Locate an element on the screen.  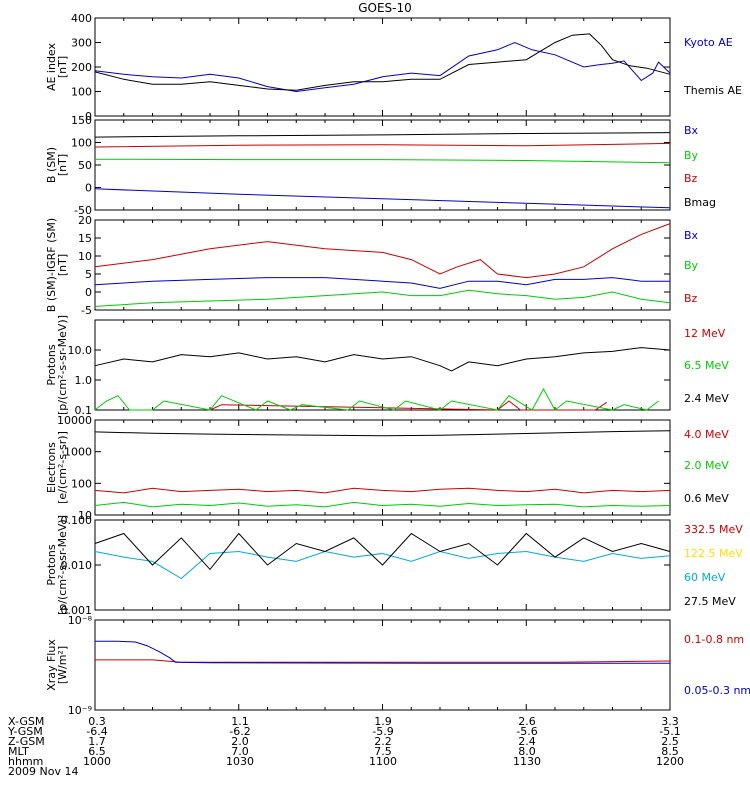
footer-value: -5.1 is located at coordinates (669, 731).